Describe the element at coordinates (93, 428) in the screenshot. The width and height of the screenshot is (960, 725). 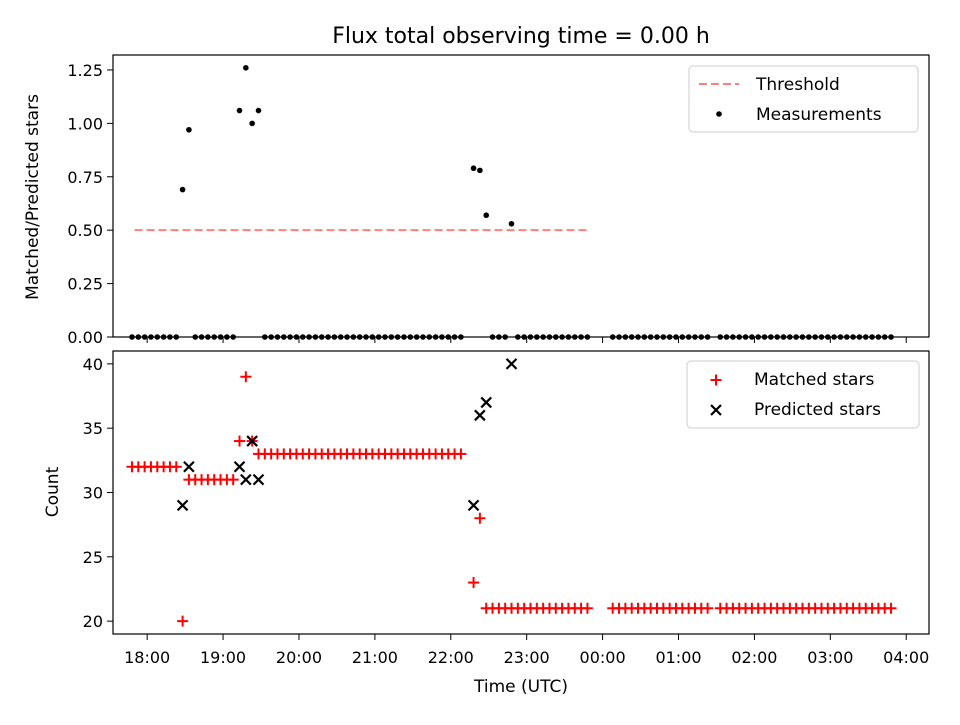
I see `bottom-y-tick-label: 35` at that location.